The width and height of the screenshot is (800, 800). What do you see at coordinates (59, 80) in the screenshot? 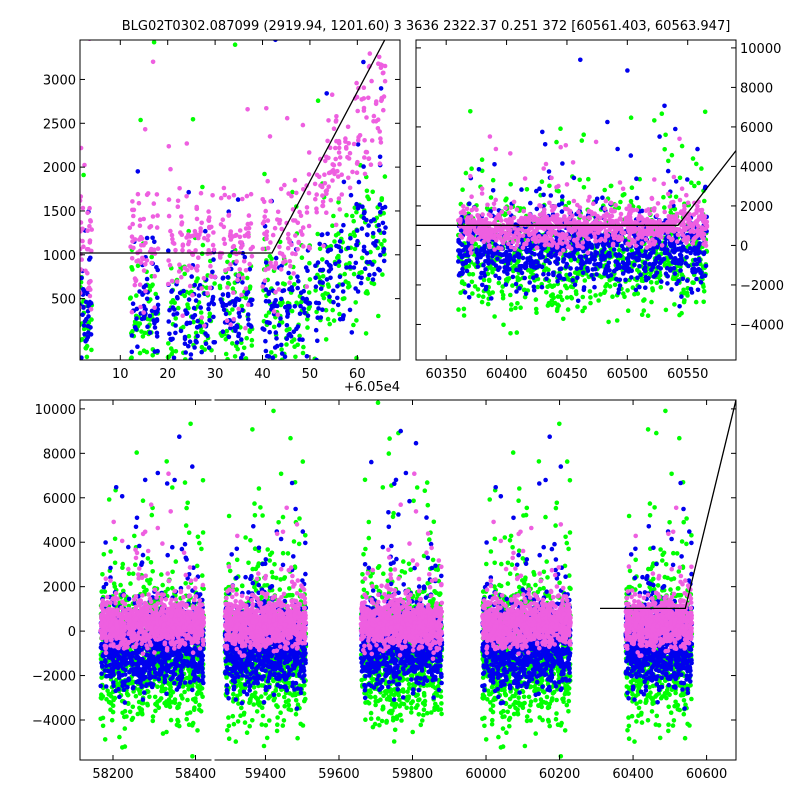
I see `y-tick-label: 3000` at bounding box center [59, 80].